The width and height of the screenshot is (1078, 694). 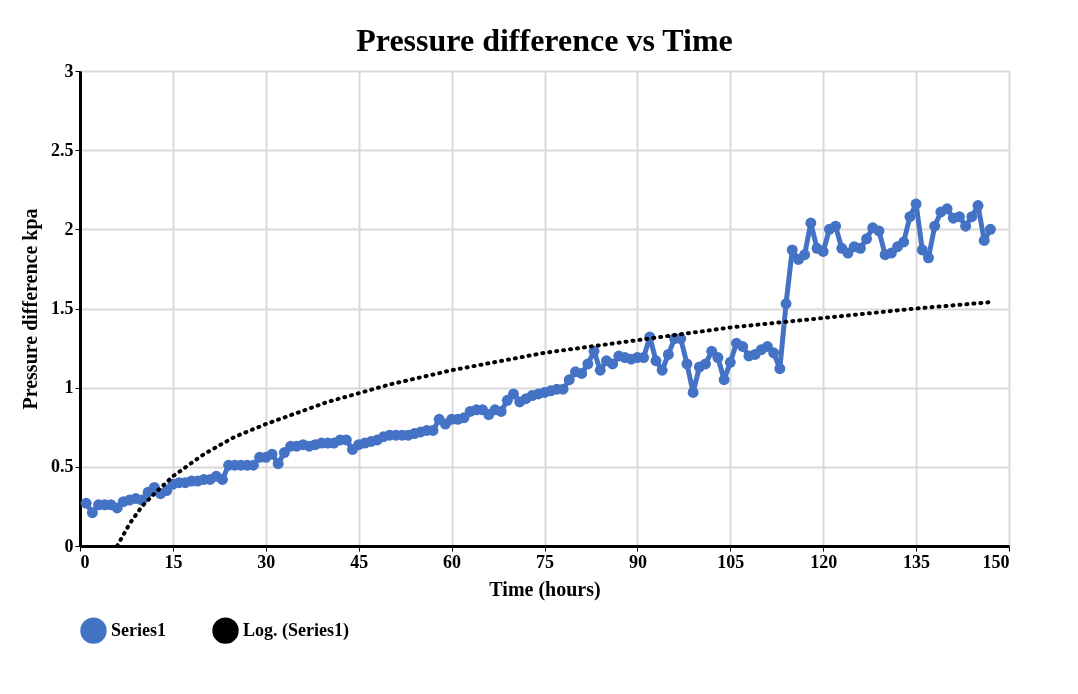 I want to click on x-tick-label: 45, so click(x=359, y=561).